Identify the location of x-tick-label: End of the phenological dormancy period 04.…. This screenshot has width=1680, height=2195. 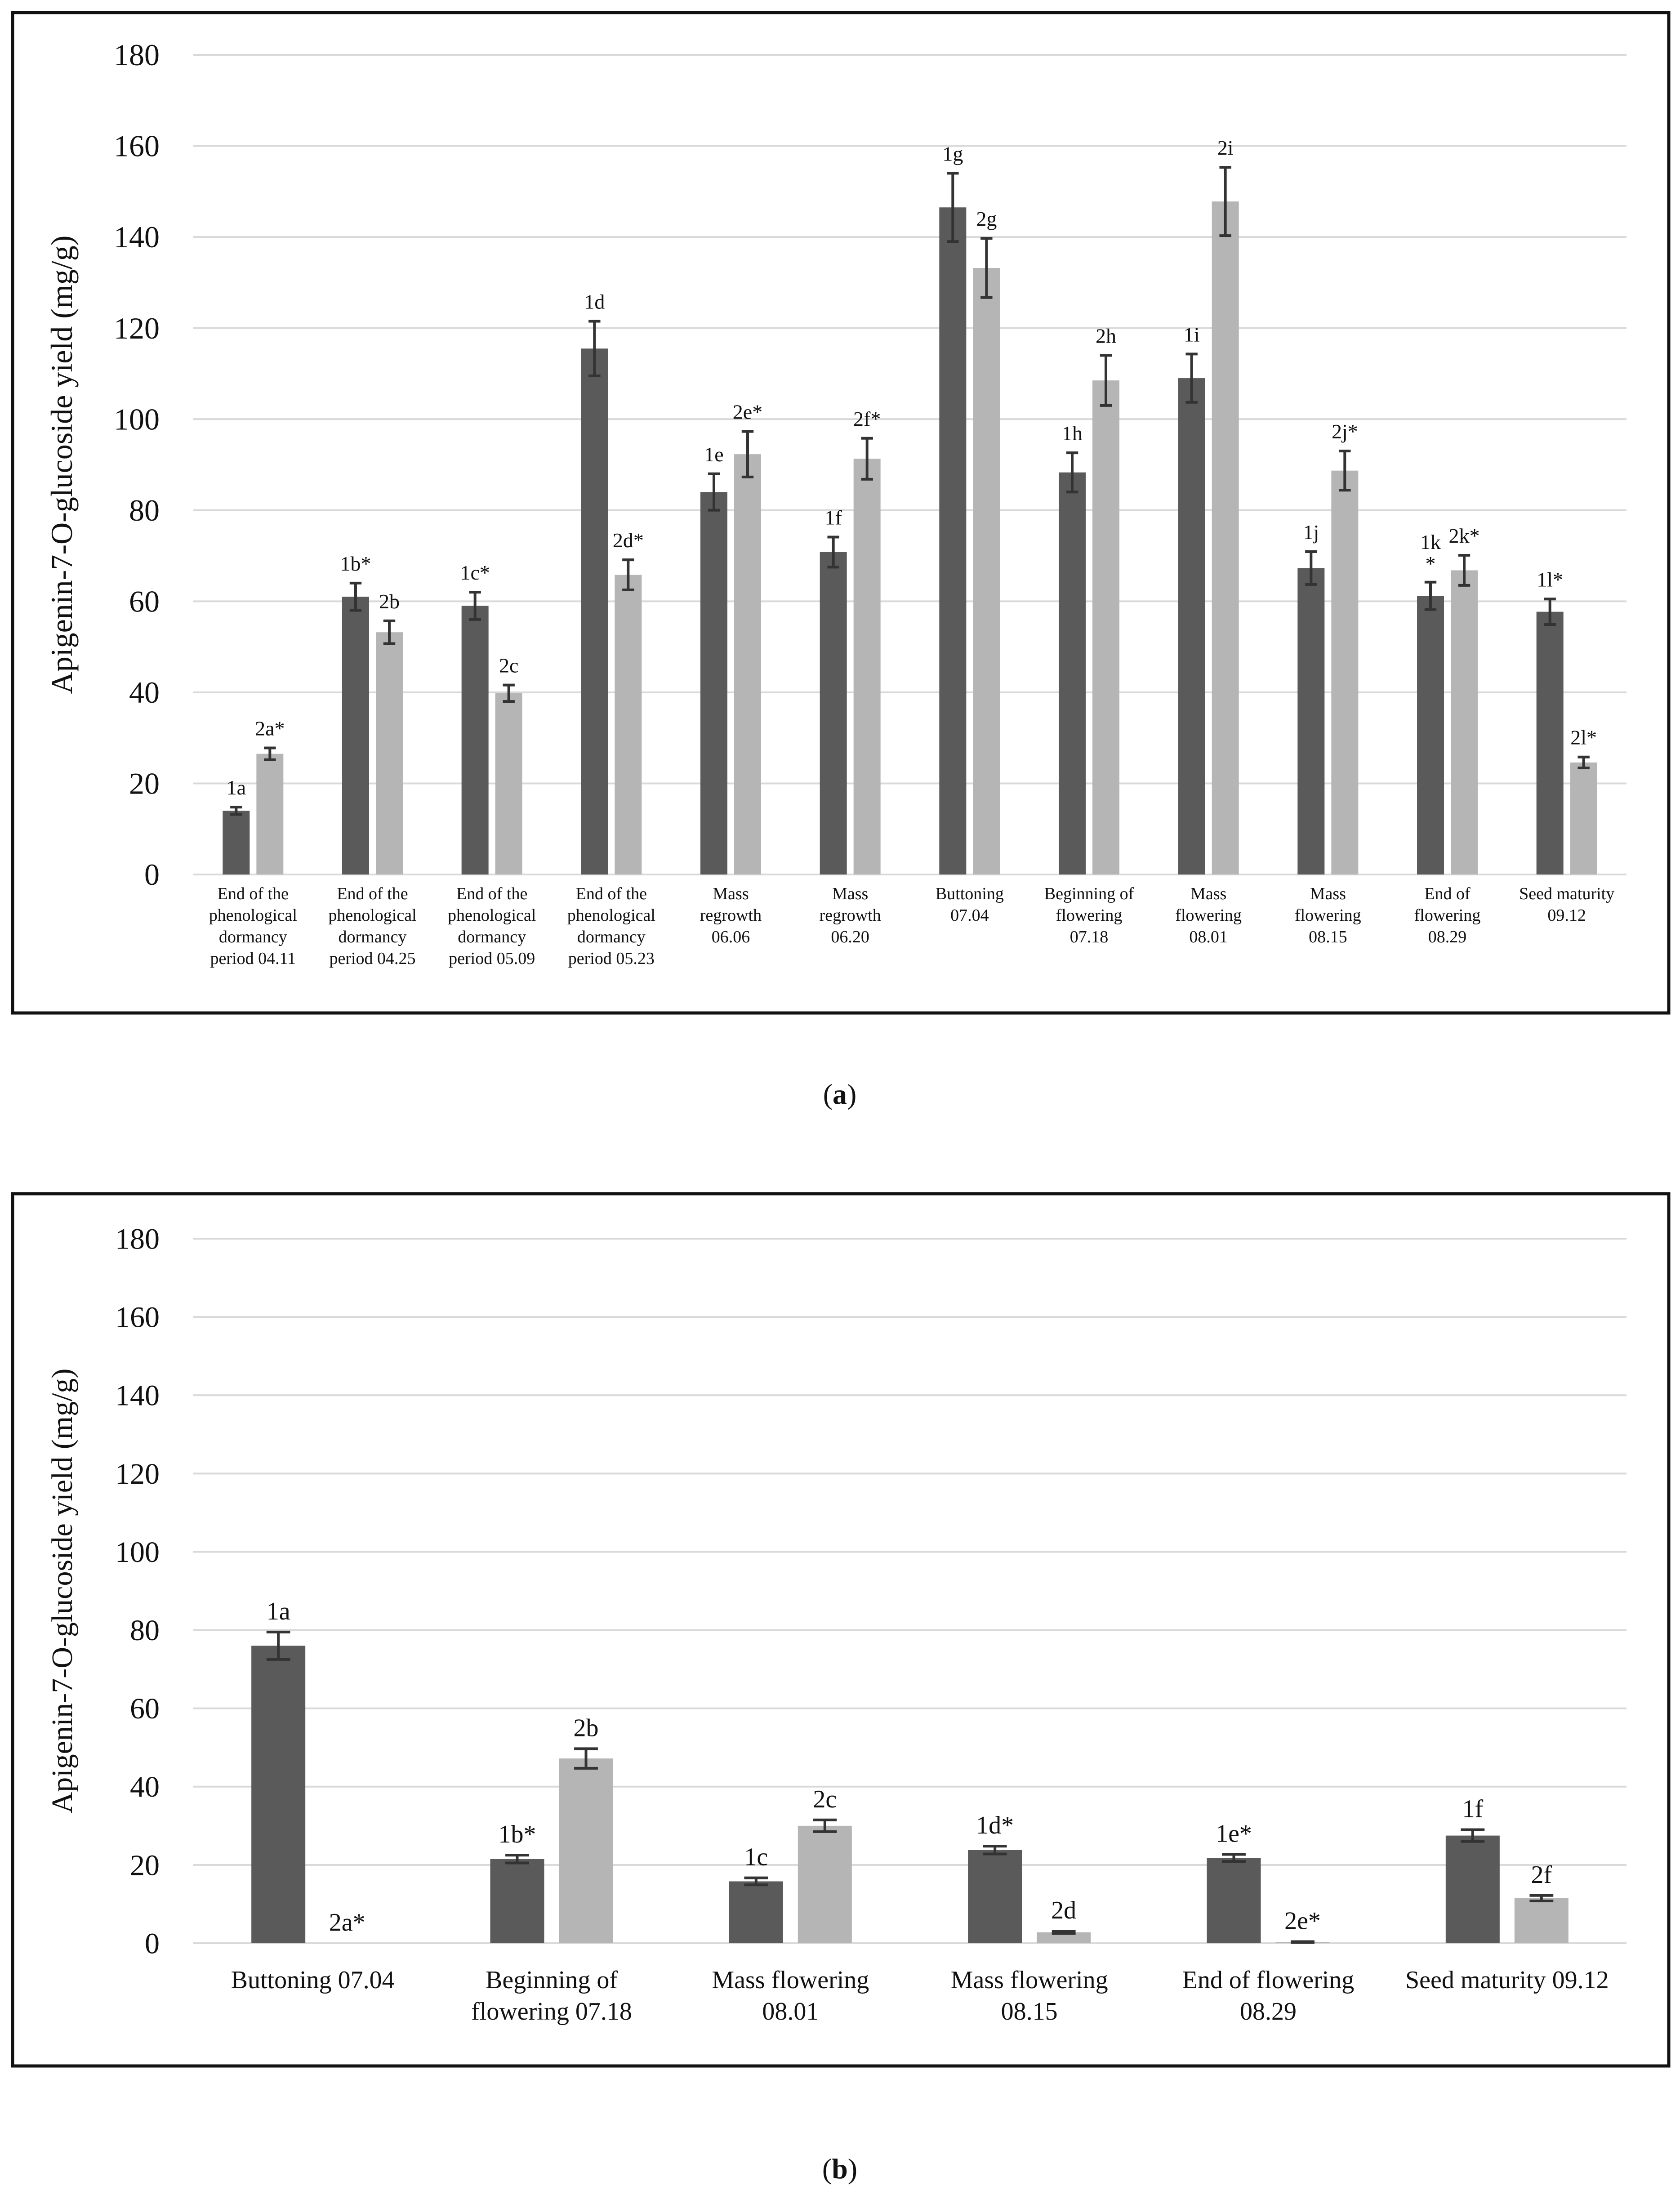
(253, 926).